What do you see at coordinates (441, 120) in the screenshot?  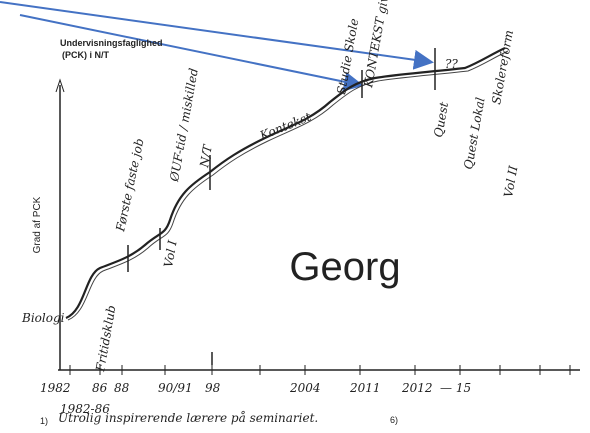 I see `annotation: Quest` at bounding box center [441, 120].